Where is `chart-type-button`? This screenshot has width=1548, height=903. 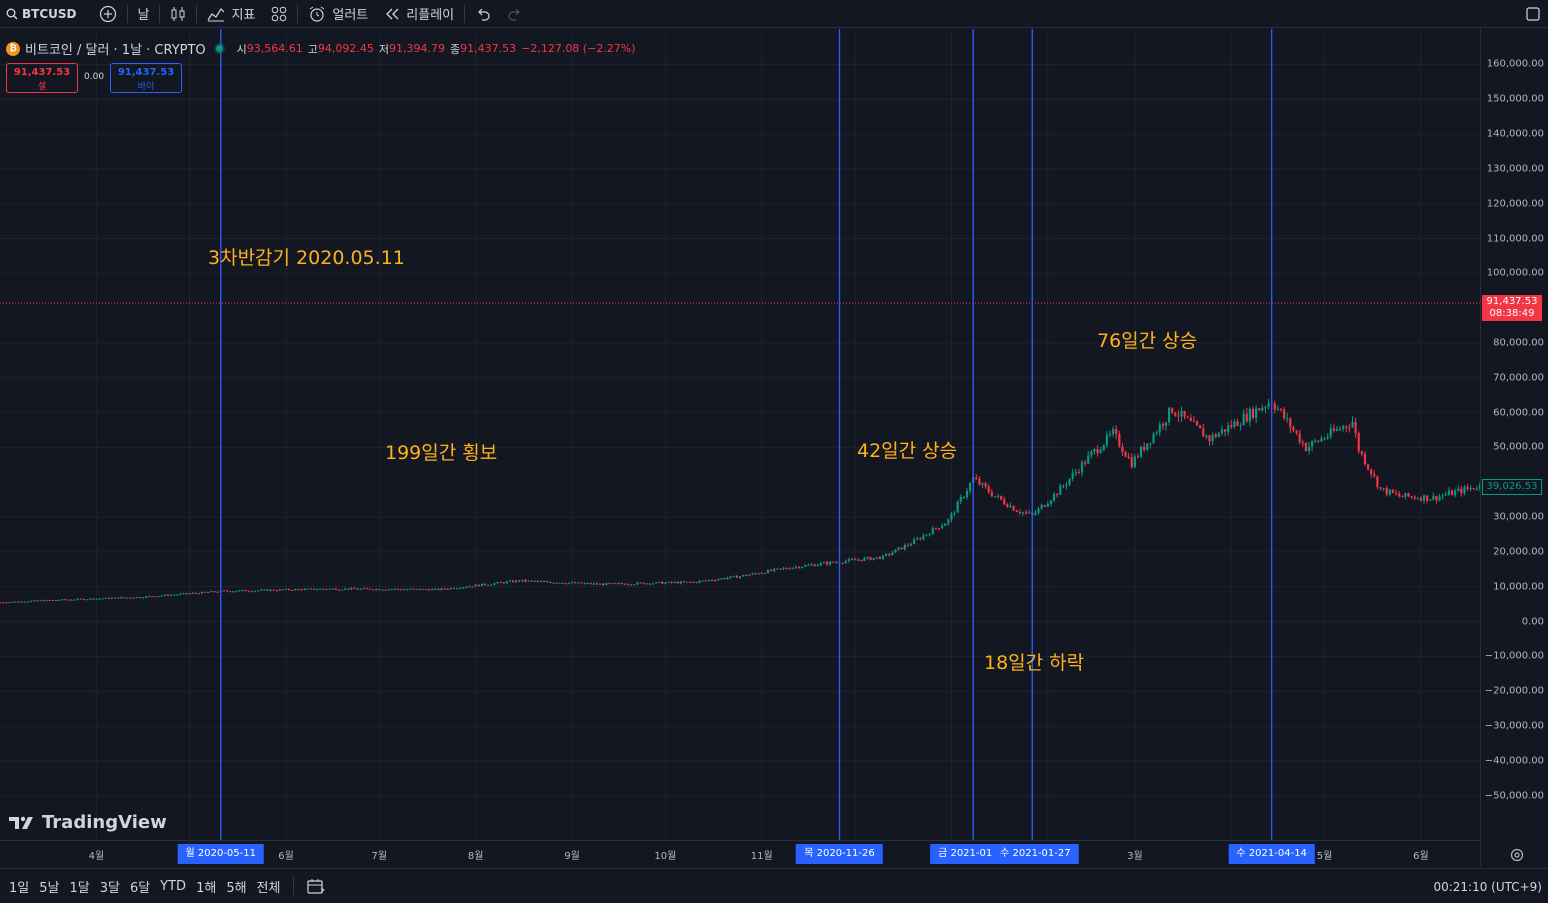
chart-type-button is located at coordinates (178, 14).